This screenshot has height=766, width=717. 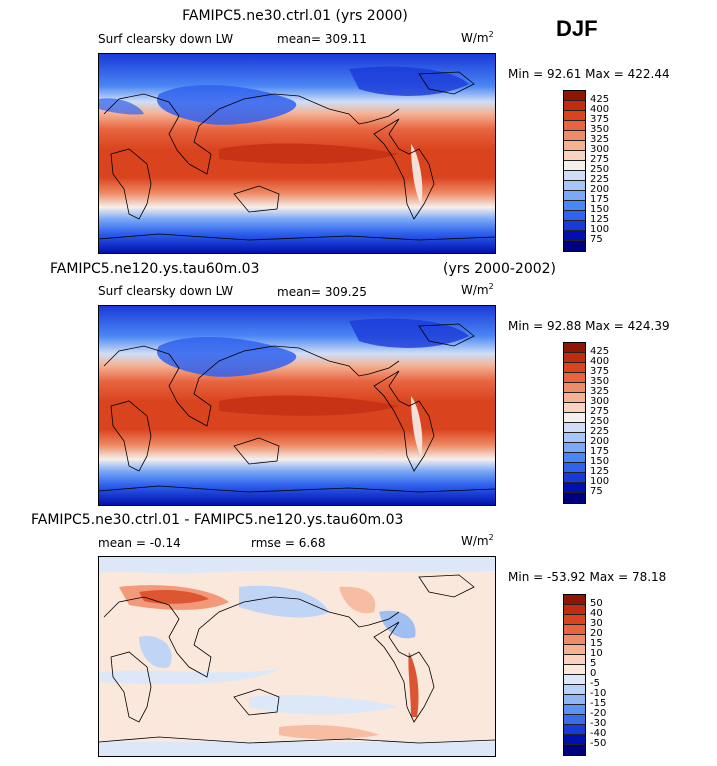 I want to click on colorbar-tick-label: 50, so click(x=596, y=603).